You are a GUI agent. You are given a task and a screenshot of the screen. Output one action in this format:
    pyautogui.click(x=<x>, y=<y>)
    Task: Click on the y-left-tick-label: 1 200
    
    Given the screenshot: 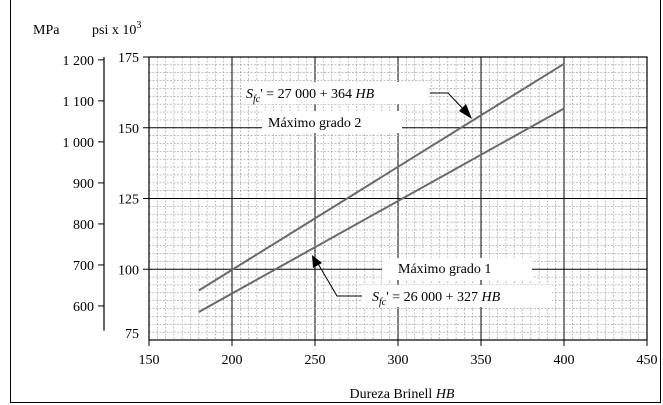 What is the action you would take?
    pyautogui.click(x=79, y=61)
    